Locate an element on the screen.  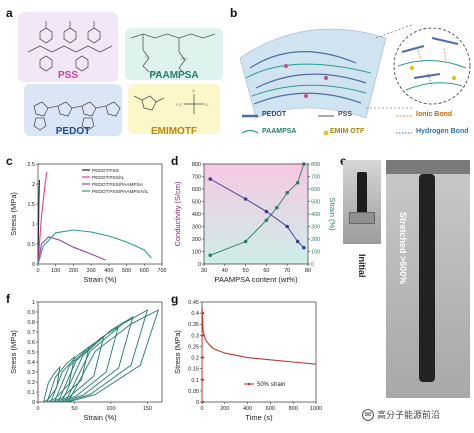
panel-label-f: f is located at coordinates (8, 299).